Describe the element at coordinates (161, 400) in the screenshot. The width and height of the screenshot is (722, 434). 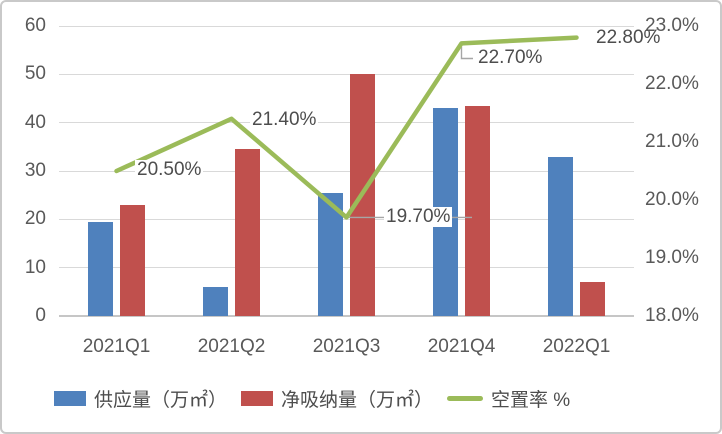
I see `supply-legend-label: 供应量（万㎡）` at that location.